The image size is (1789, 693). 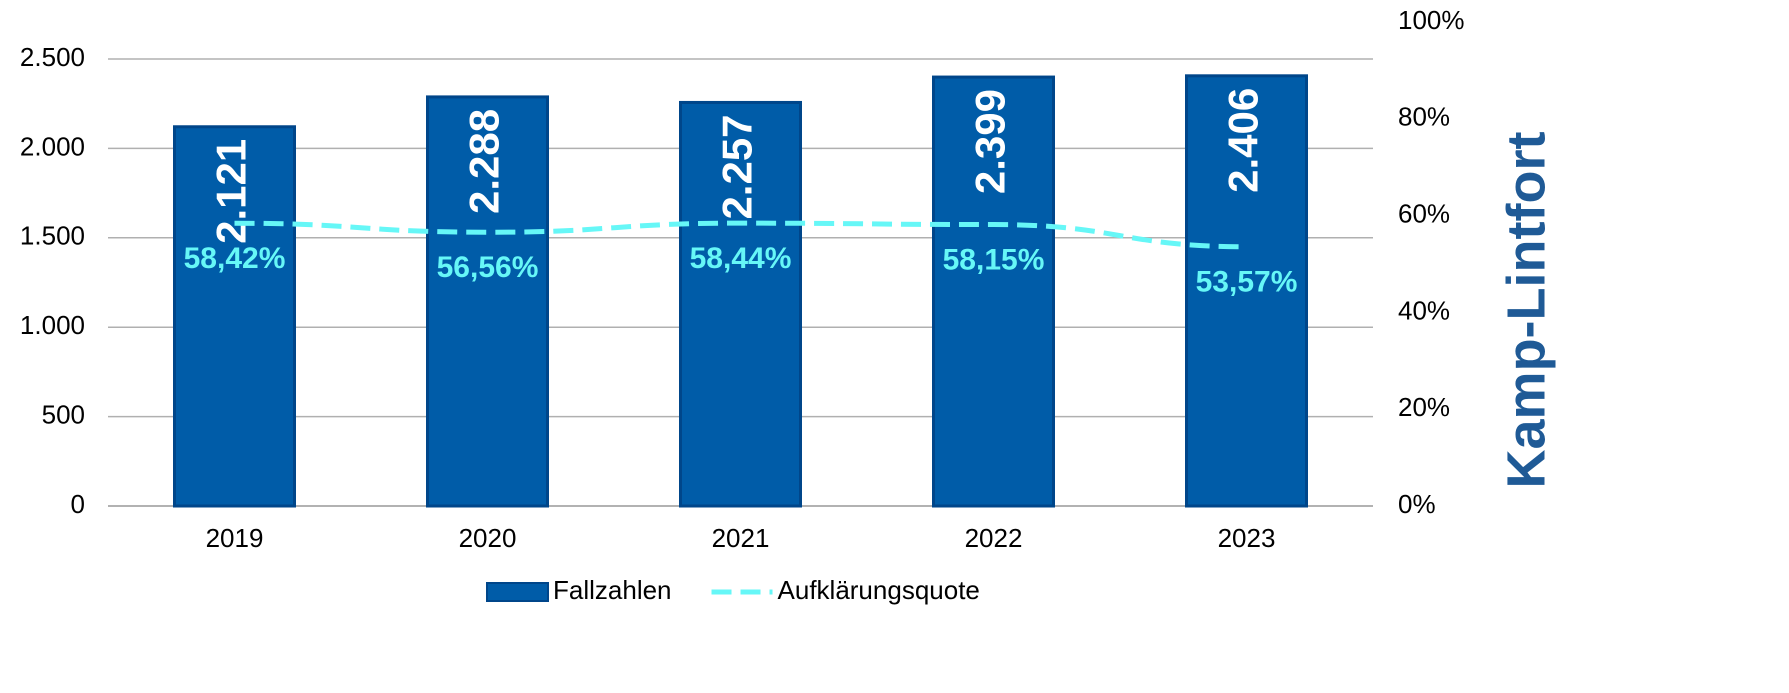 I want to click on bar-value-label: 2.288, so click(x=484, y=161).